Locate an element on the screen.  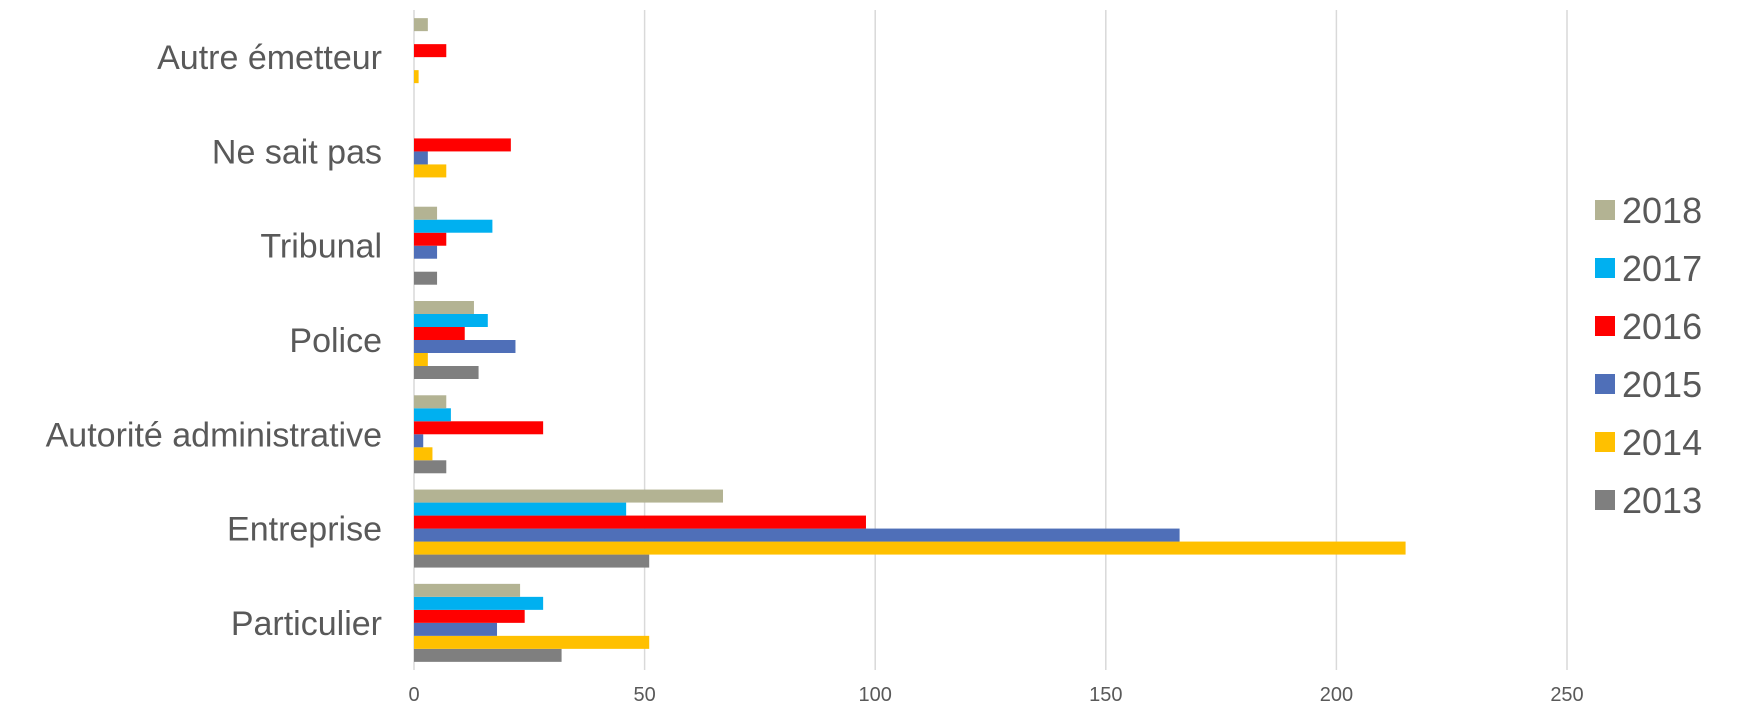
legend-swatch-2017 is located at coordinates (1605, 268).